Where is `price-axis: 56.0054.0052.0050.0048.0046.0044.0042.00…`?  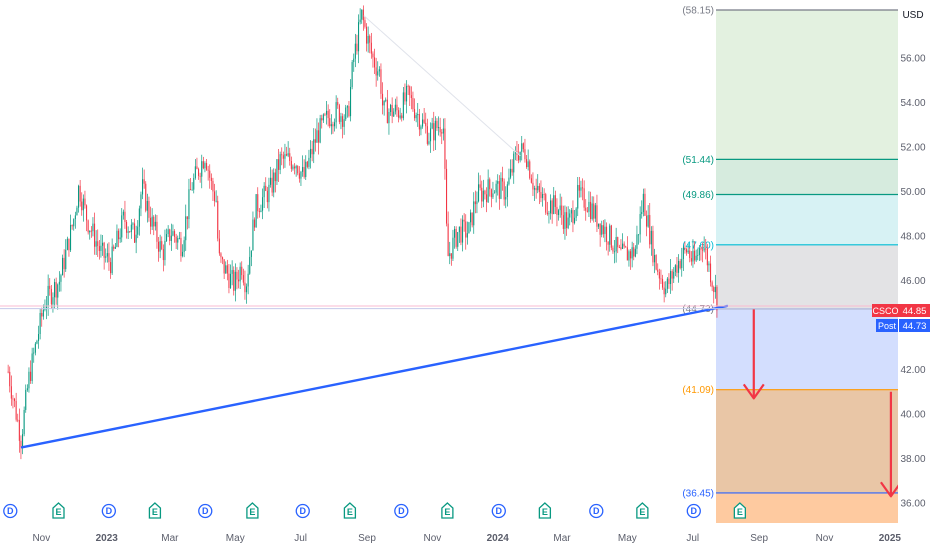 price-axis: 56.0054.0052.0050.0048.0046.0044.0042.00… is located at coordinates (915, 275).